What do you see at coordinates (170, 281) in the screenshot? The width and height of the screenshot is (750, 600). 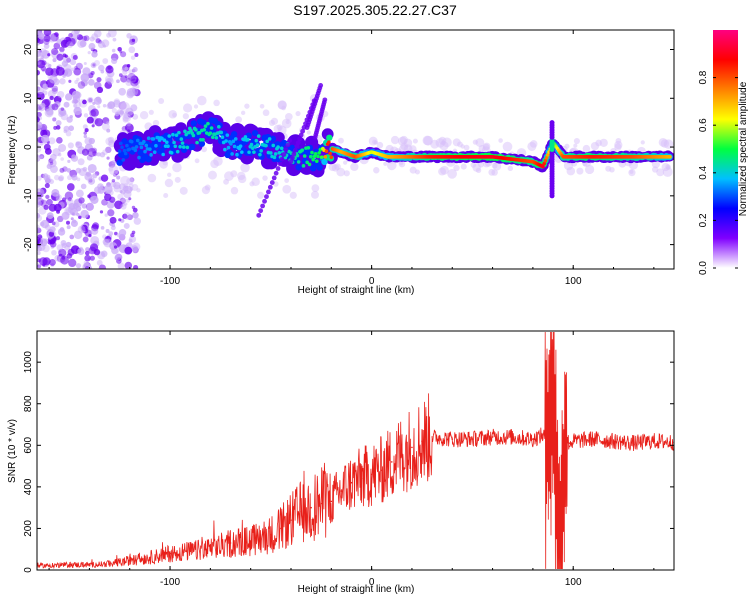 I see `spectrogram-x-tick-label: -100` at bounding box center [170, 281].